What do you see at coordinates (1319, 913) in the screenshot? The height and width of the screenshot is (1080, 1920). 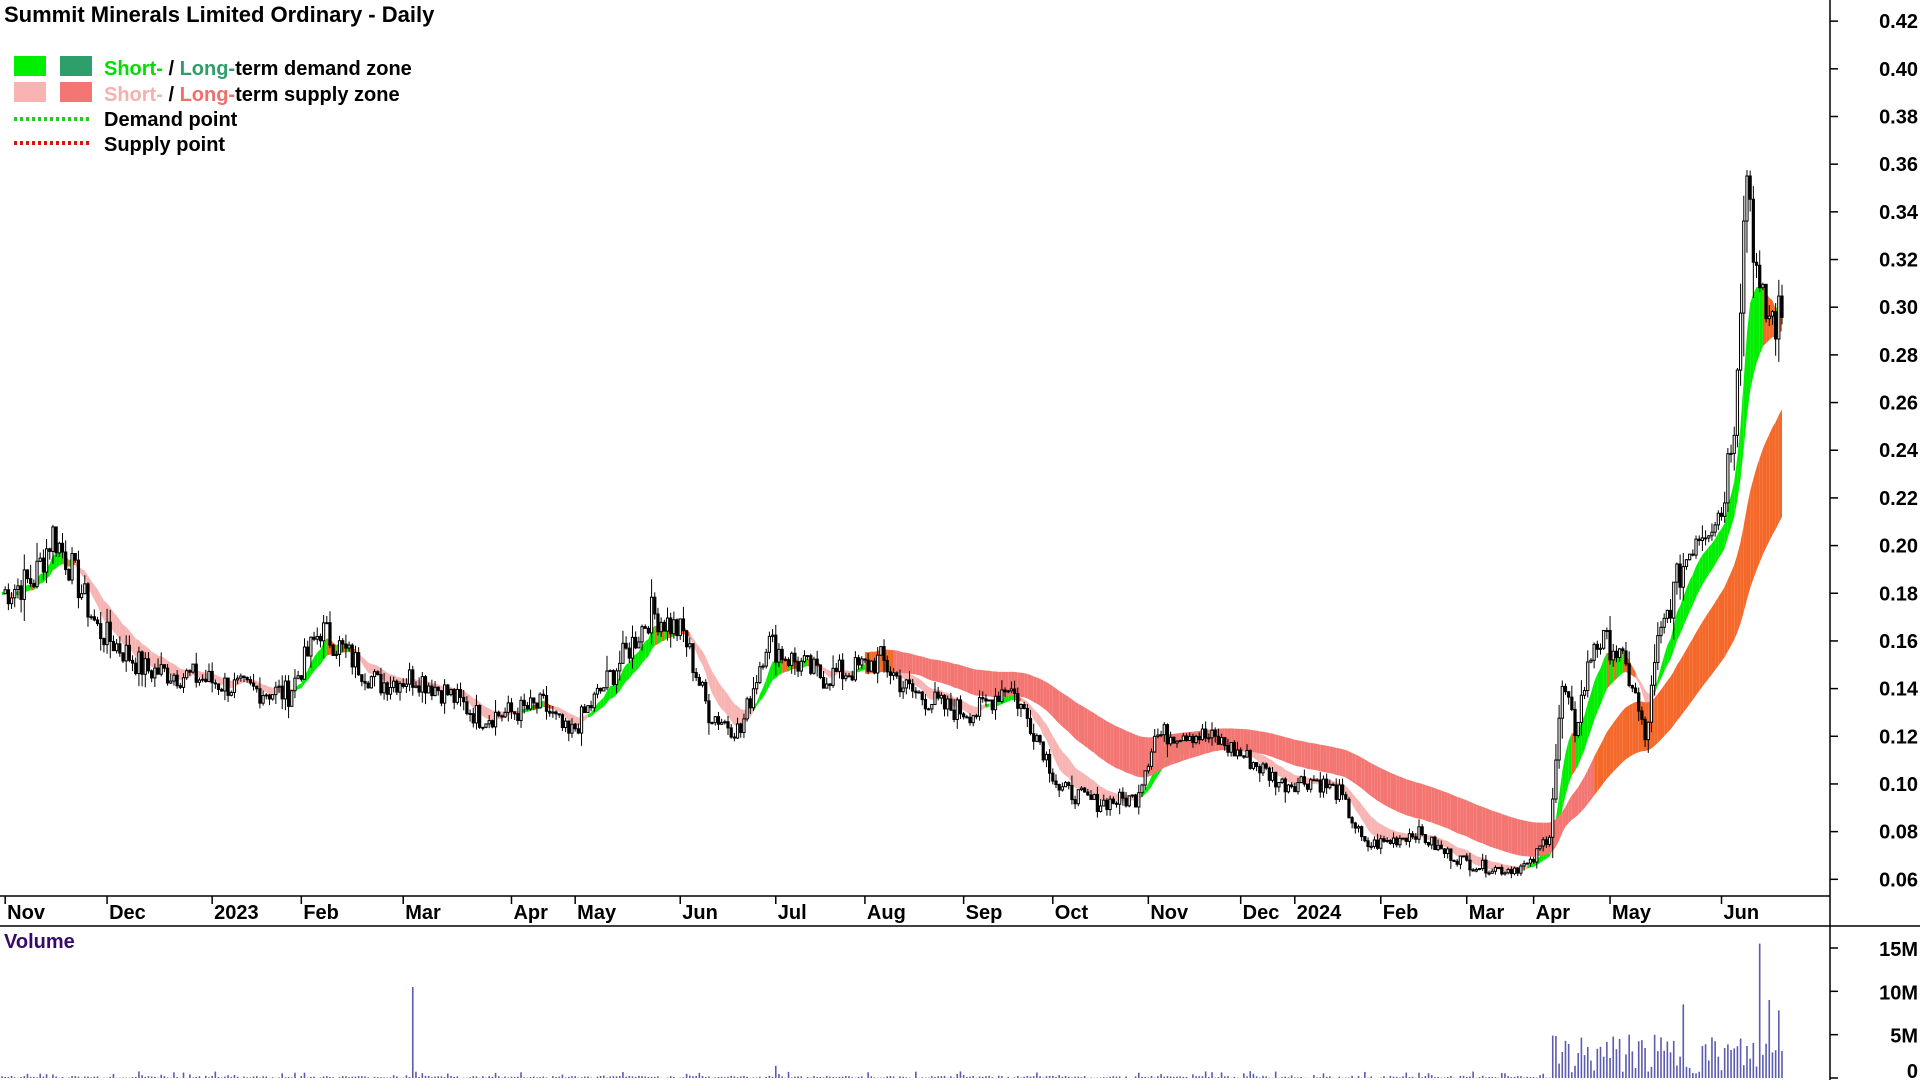 I see `x-tick-label: 2024` at bounding box center [1319, 913].